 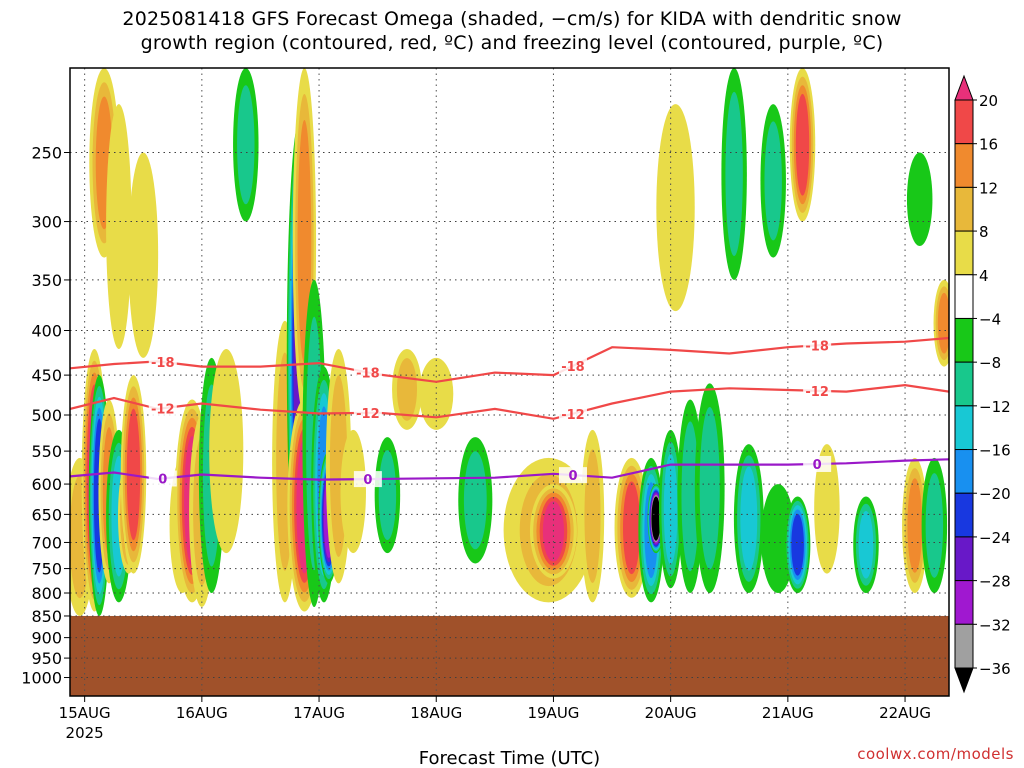 What do you see at coordinates (46, 451) in the screenshot?
I see `y-tick-label: 550` at bounding box center [46, 451].